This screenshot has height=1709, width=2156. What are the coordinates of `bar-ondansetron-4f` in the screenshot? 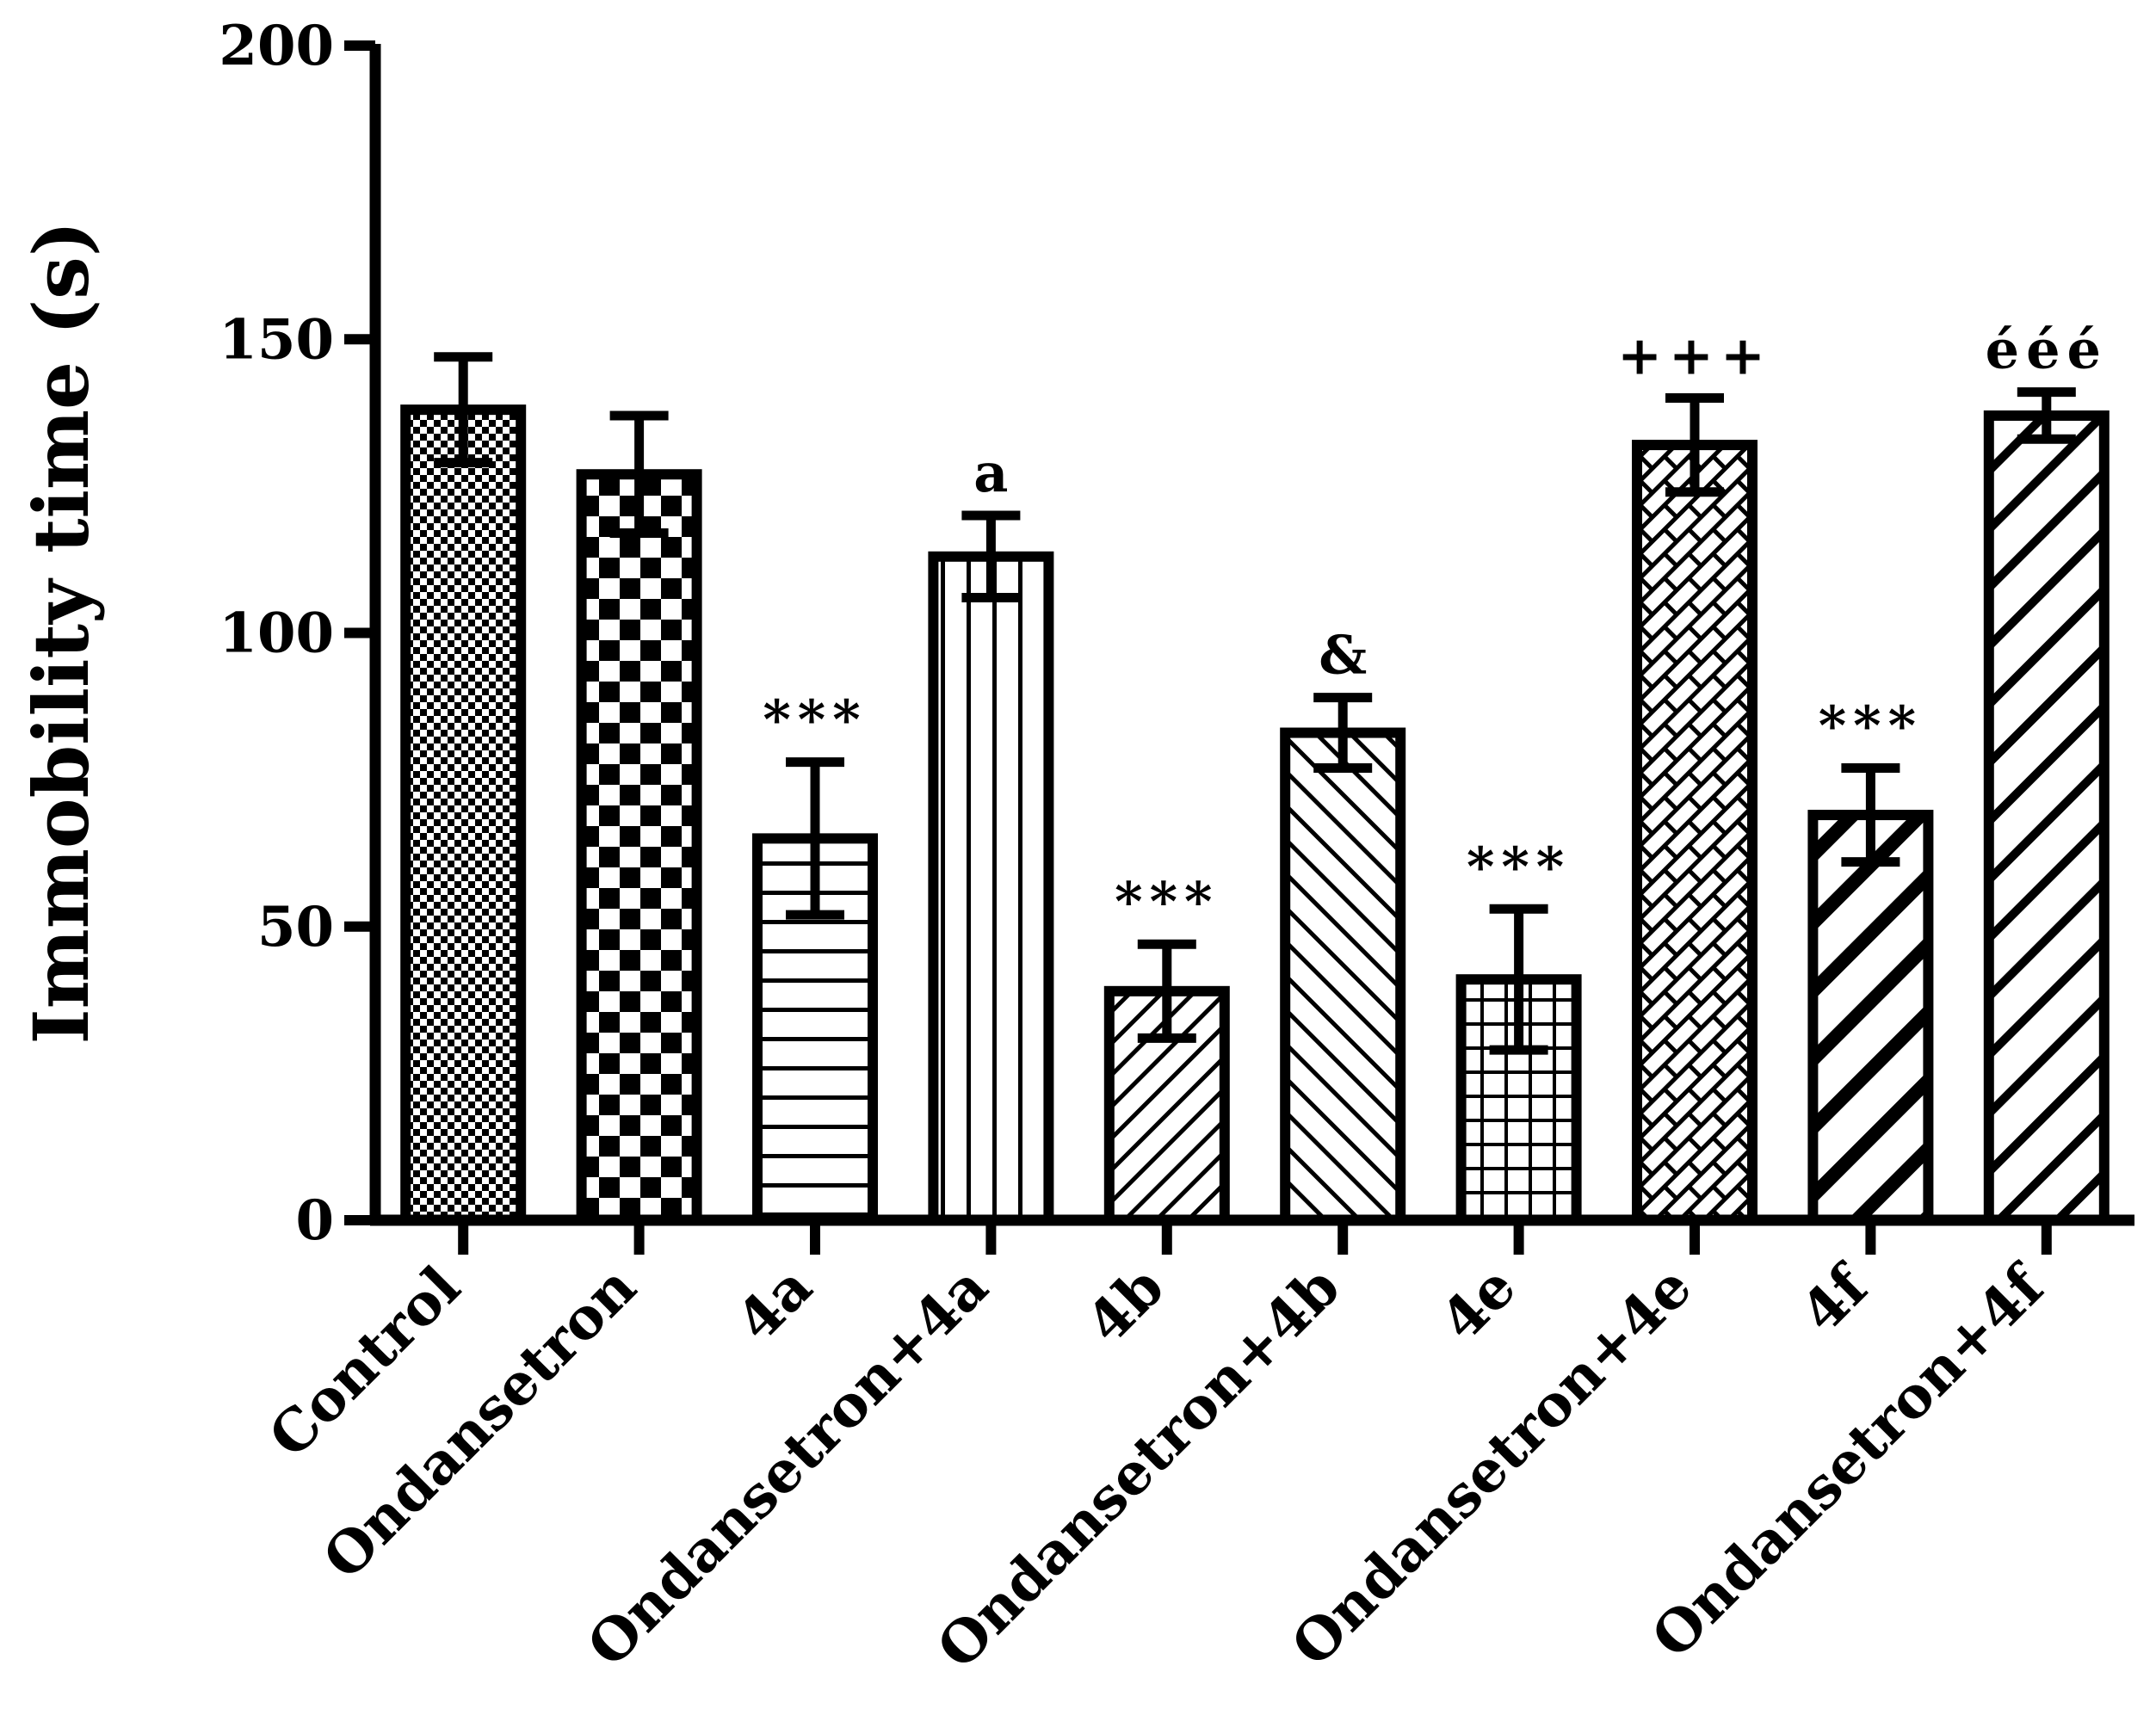 It's located at (2046, 818).